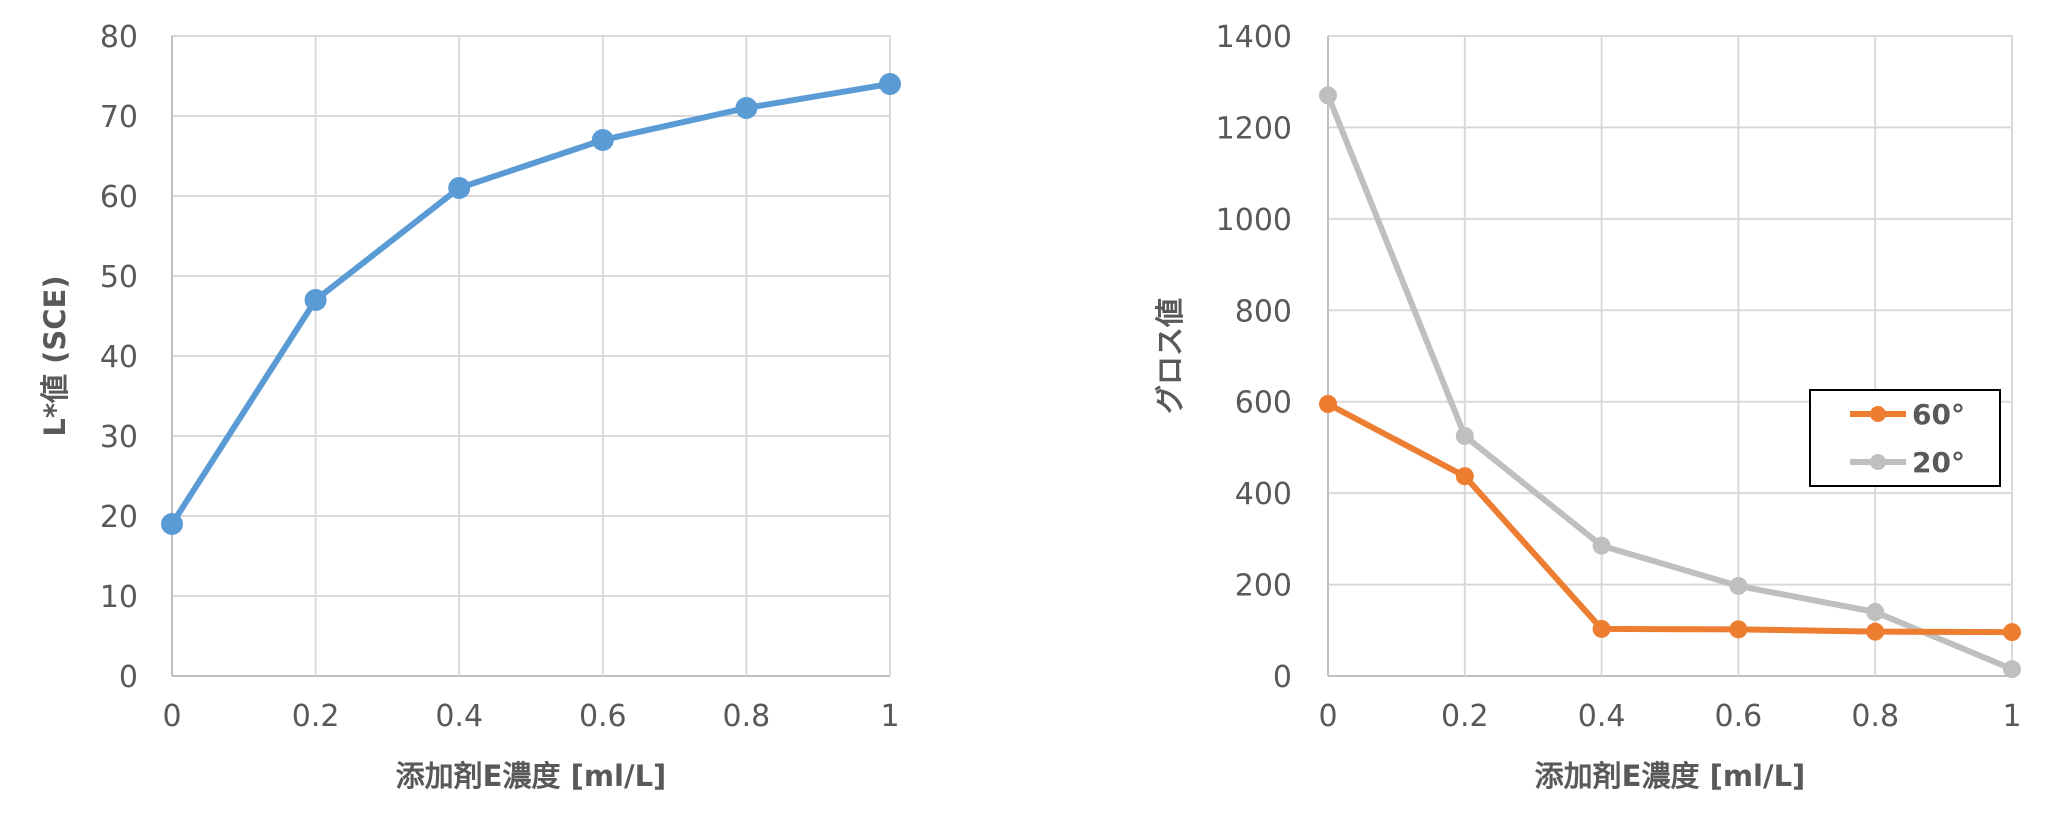  I want to click on y-tick-label: 1200, so click(1254, 128).